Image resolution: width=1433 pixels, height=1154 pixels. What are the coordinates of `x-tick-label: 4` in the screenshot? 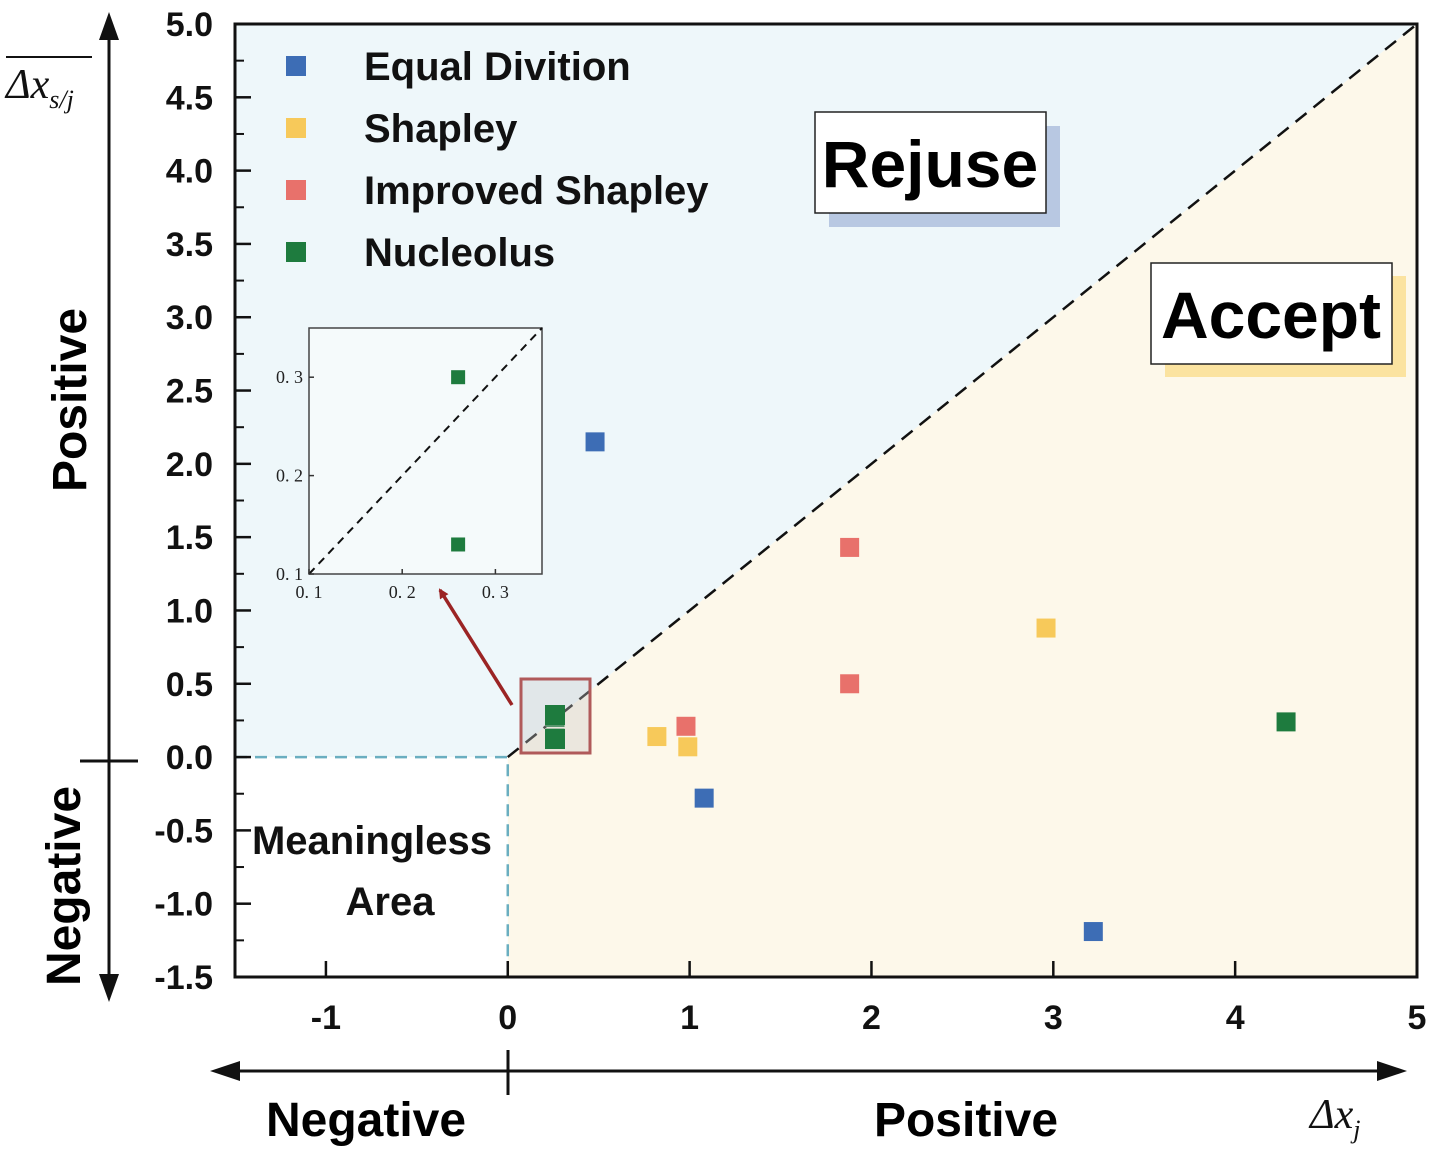 It's located at (1235, 1018).